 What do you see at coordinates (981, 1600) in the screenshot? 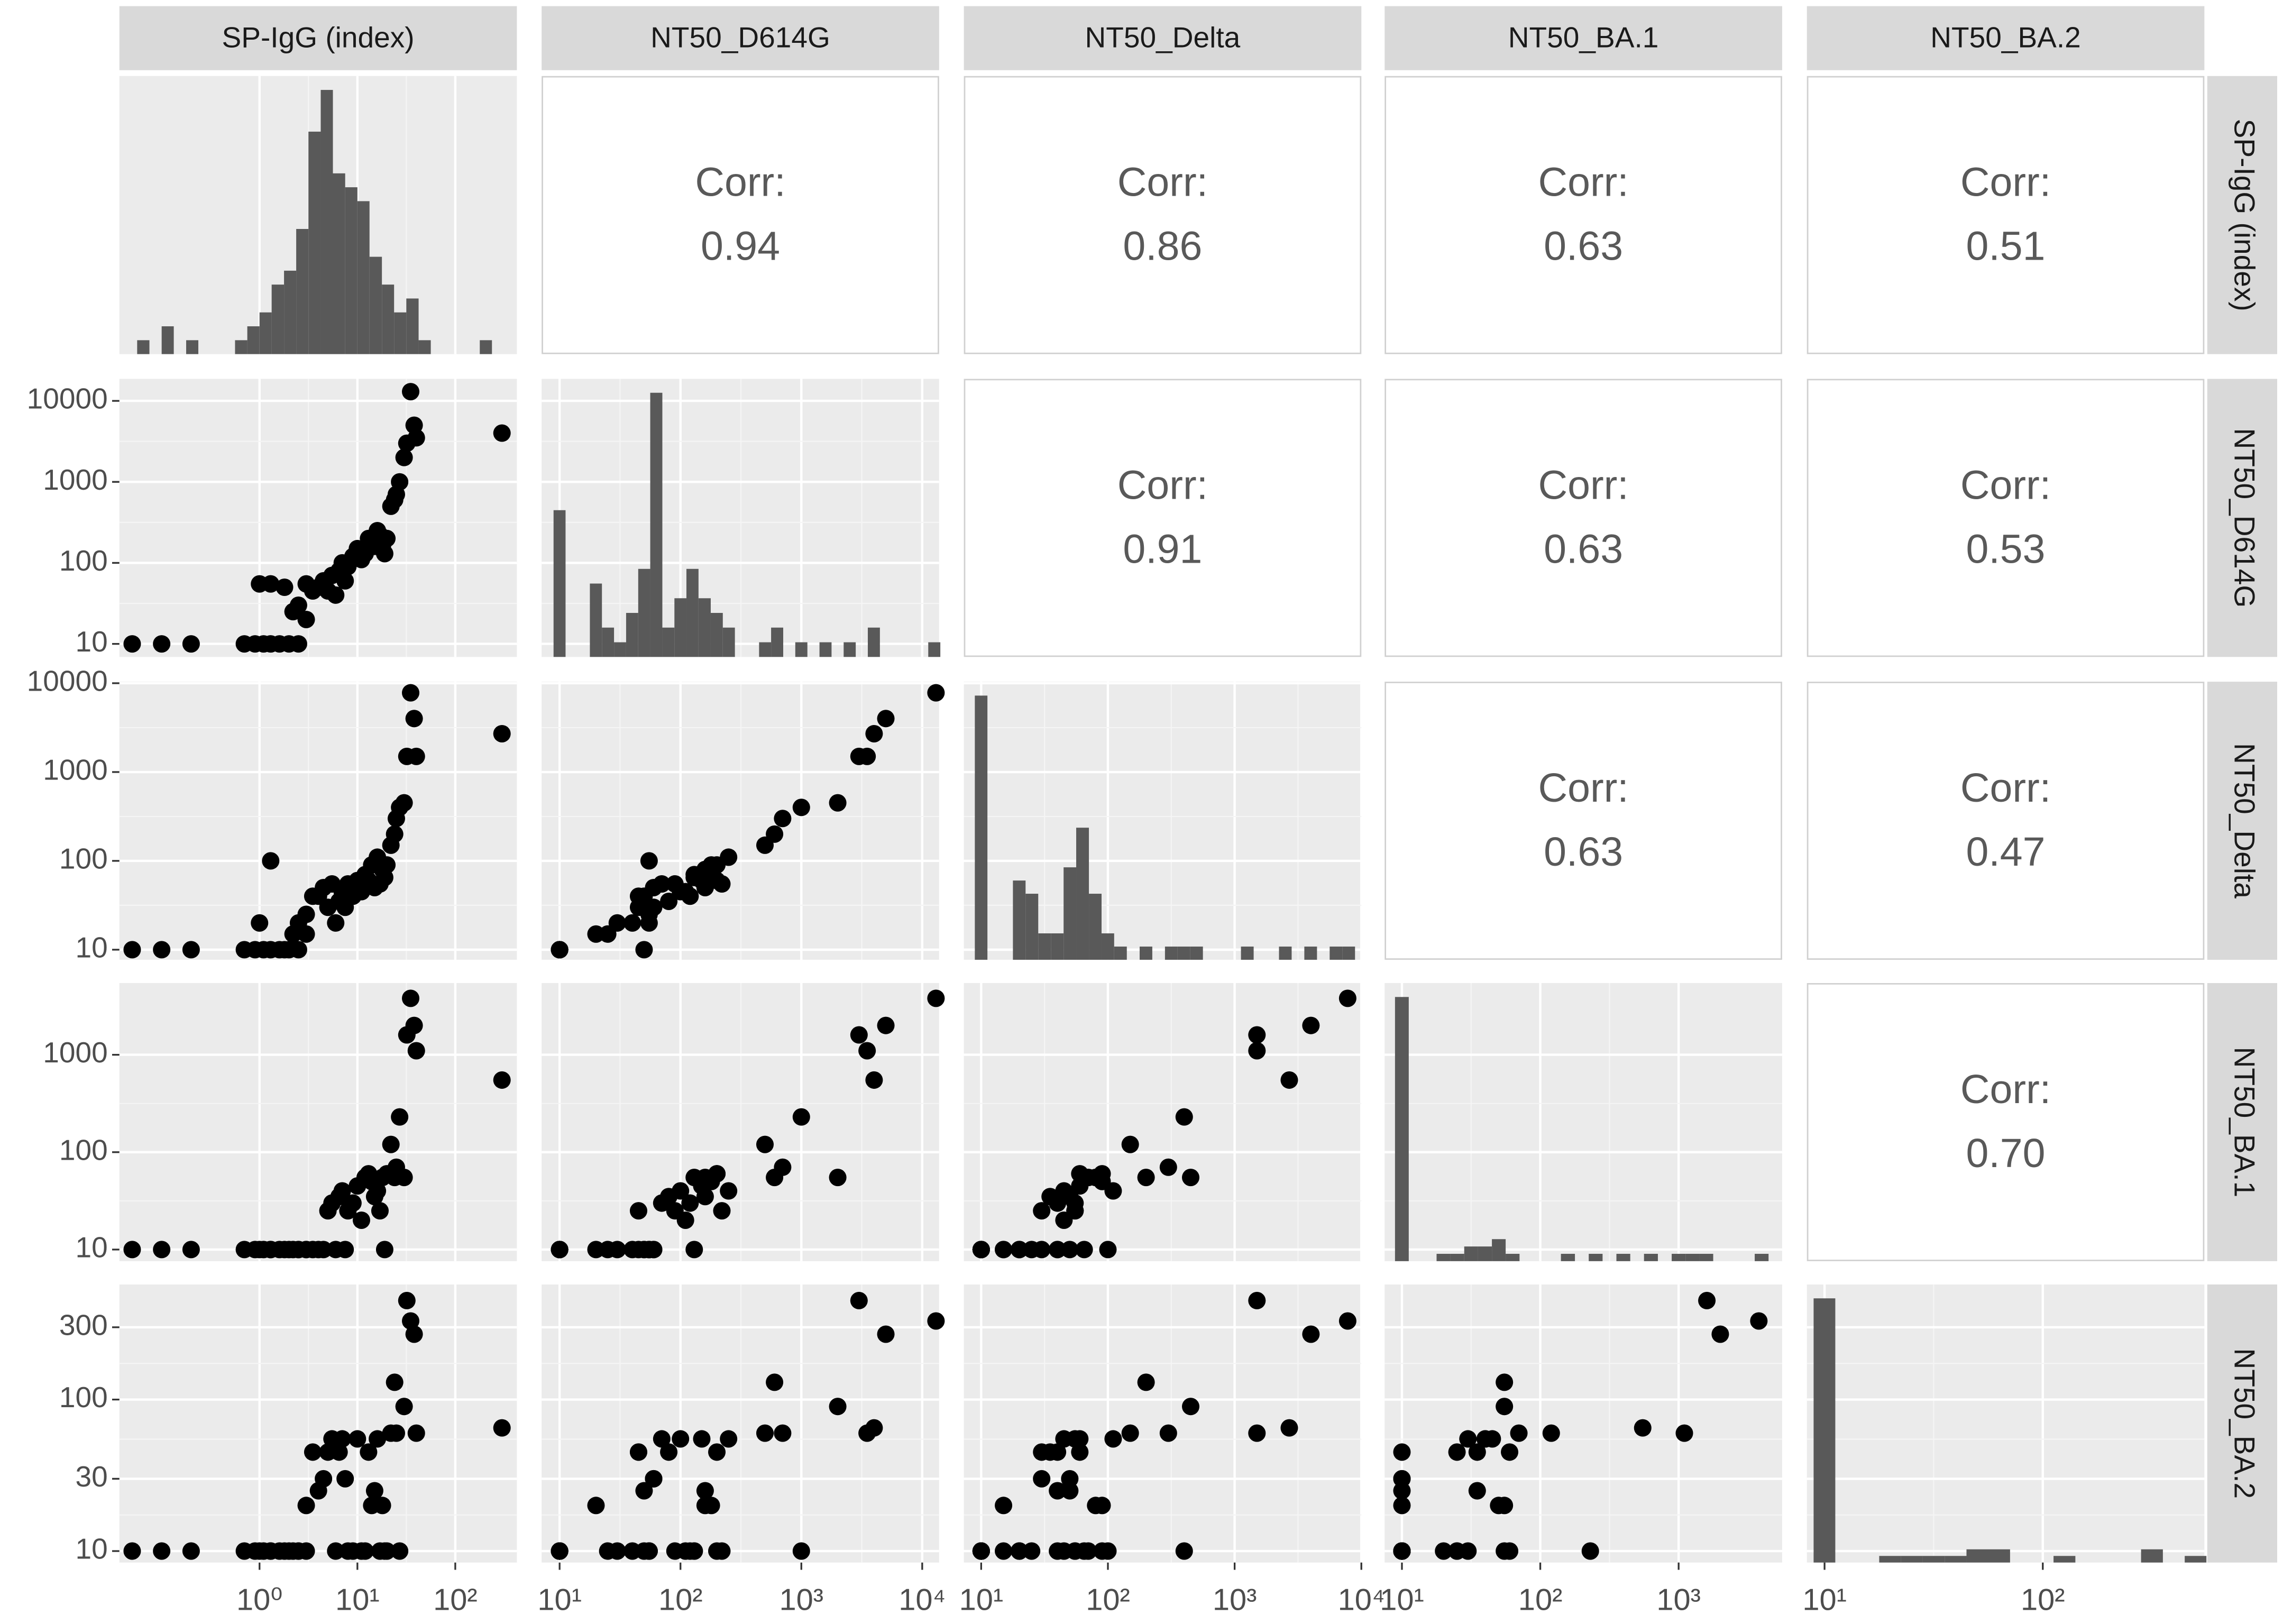
I see `x-tick-label: 10¹` at bounding box center [981, 1600].